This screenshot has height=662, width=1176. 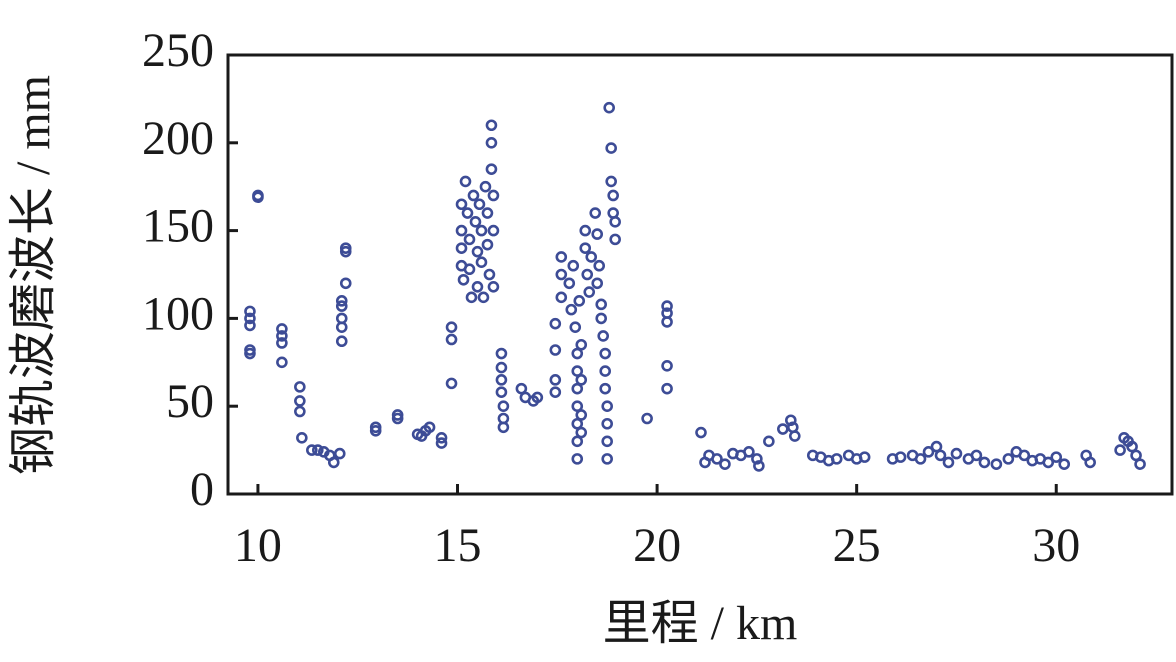 I want to click on y-tick-label: 0, so click(x=202, y=489).